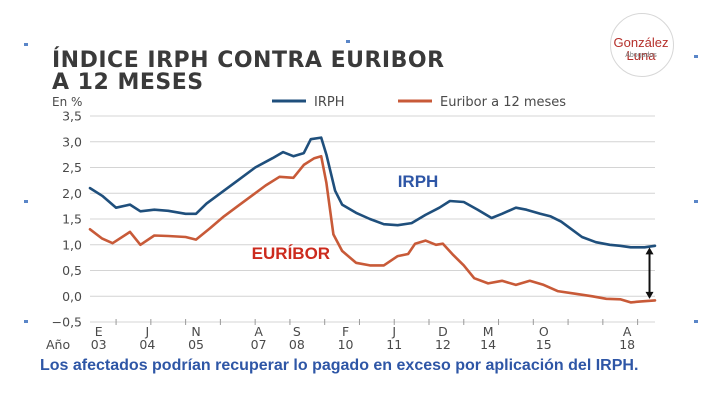 This screenshot has width=720, height=405. What do you see at coordinates (72, 167) in the screenshot?
I see `y-tick-label: 2,5` at bounding box center [72, 167].